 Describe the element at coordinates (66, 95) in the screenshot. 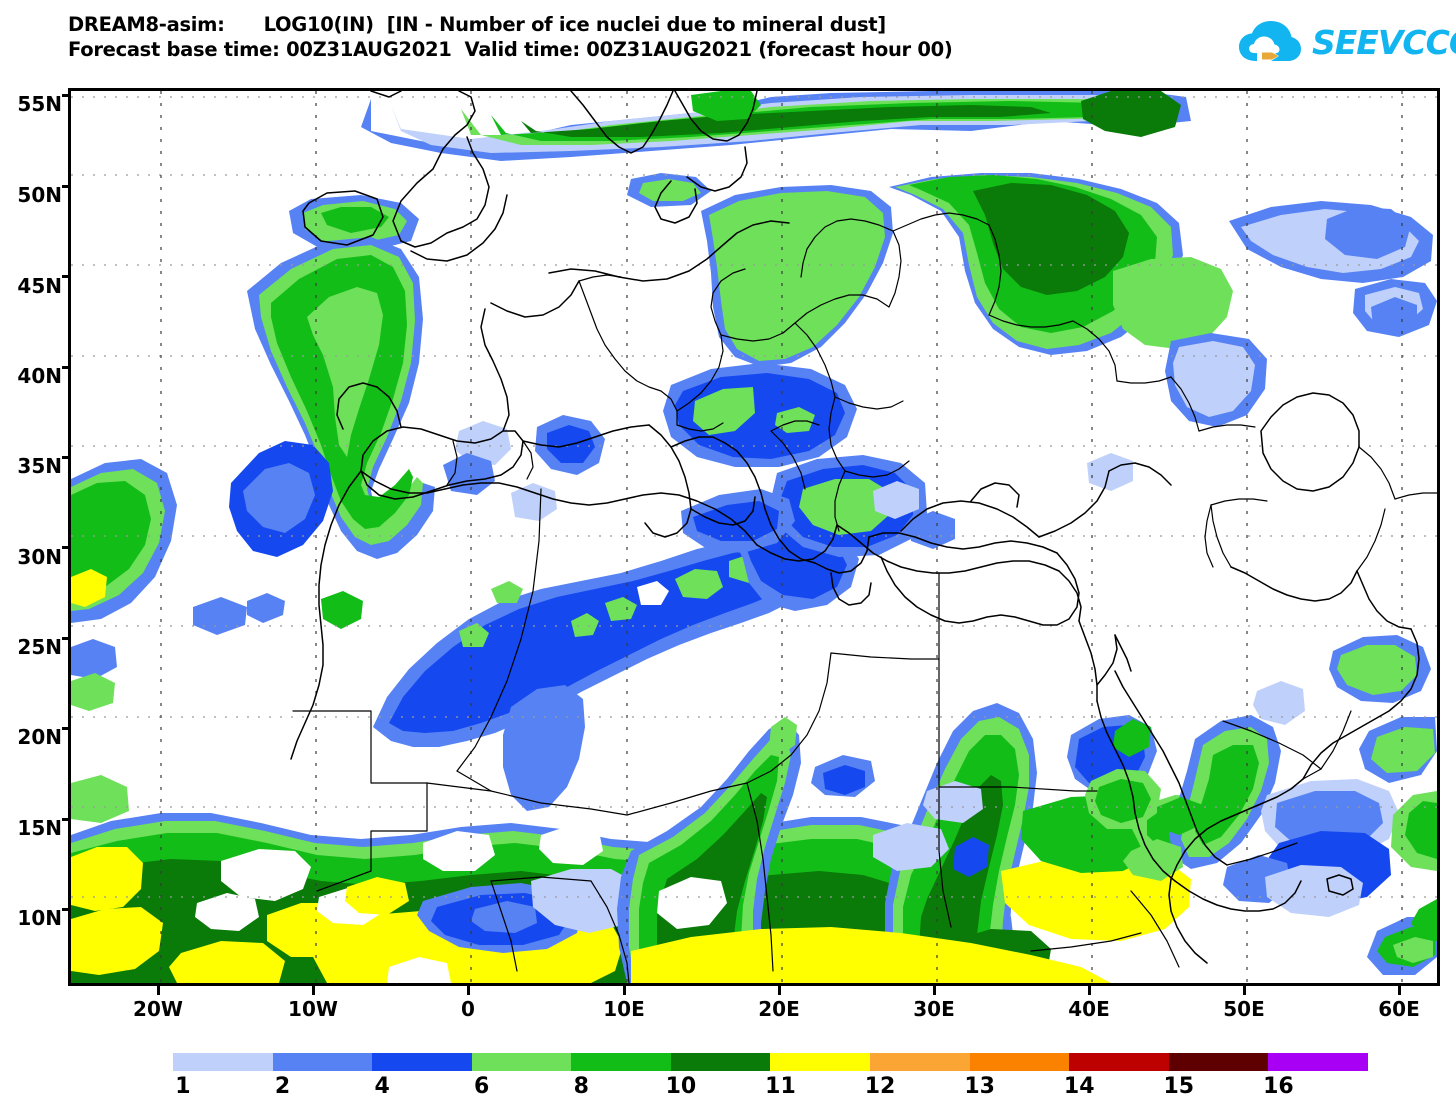

I see `lat-tick-55N` at that location.